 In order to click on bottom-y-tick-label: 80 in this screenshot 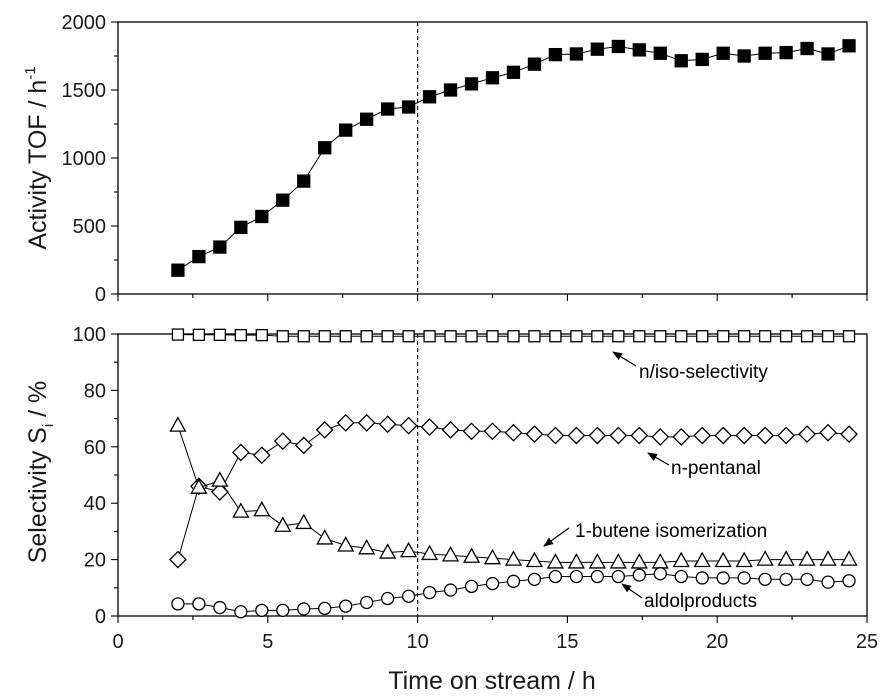, I will do `click(95, 391)`.